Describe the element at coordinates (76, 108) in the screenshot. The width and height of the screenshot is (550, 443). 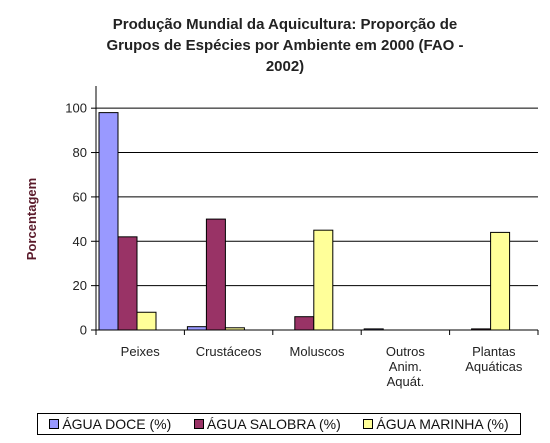
I see `y-tick-label: 100` at that location.